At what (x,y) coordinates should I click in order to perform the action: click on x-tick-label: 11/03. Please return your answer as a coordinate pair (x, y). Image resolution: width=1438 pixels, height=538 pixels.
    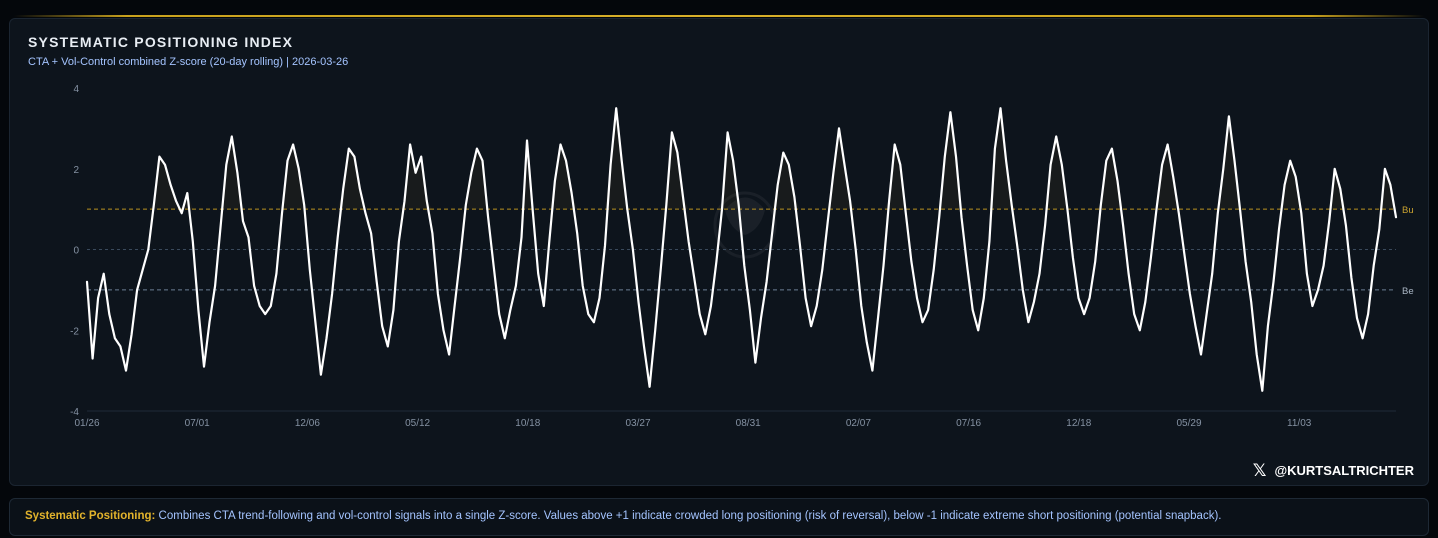
    Looking at the image, I should click on (1299, 423).